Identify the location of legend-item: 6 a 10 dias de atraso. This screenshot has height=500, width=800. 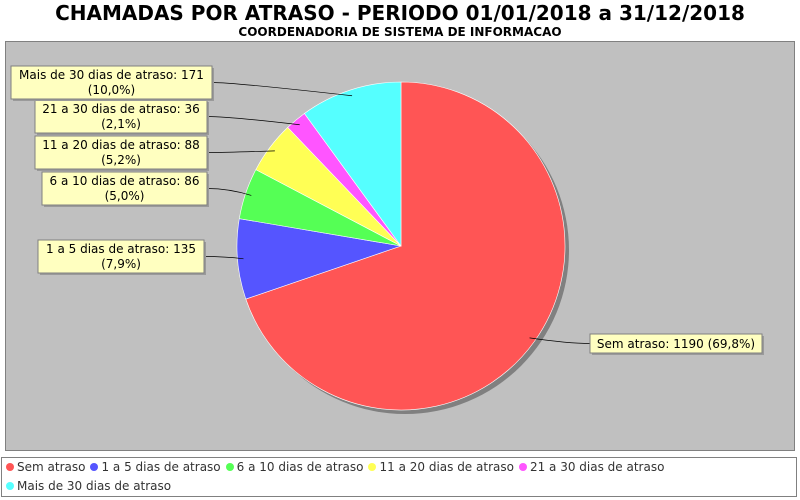
(294, 467).